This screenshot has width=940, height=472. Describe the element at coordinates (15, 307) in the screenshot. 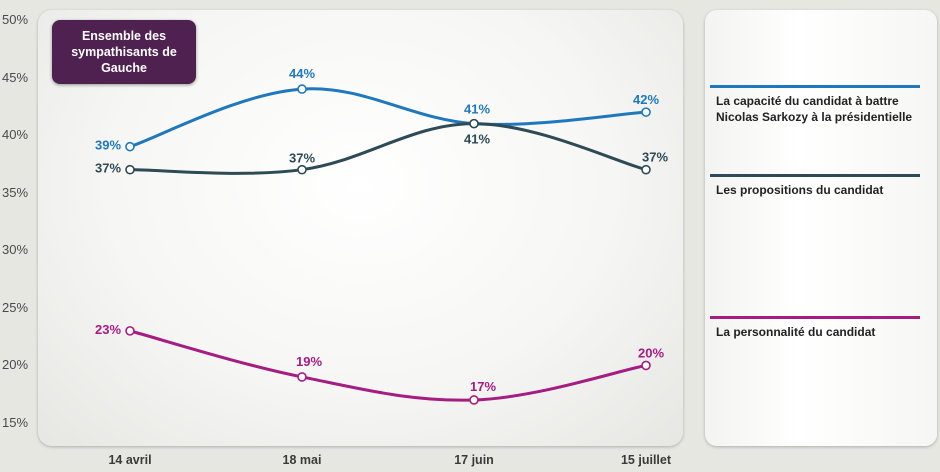

I see `y-tick-label: 25%` at that location.